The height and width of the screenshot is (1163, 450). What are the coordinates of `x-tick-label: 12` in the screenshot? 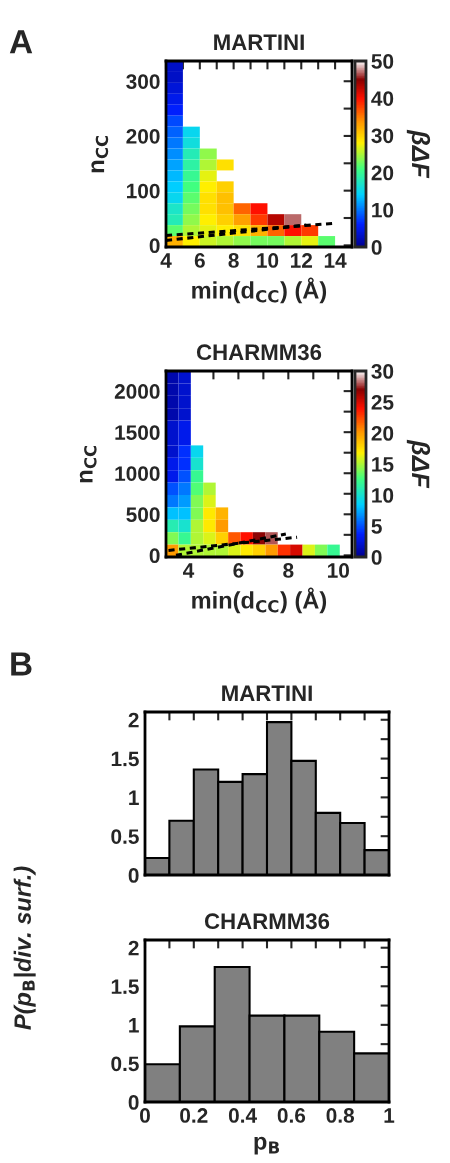 It's located at (302, 260).